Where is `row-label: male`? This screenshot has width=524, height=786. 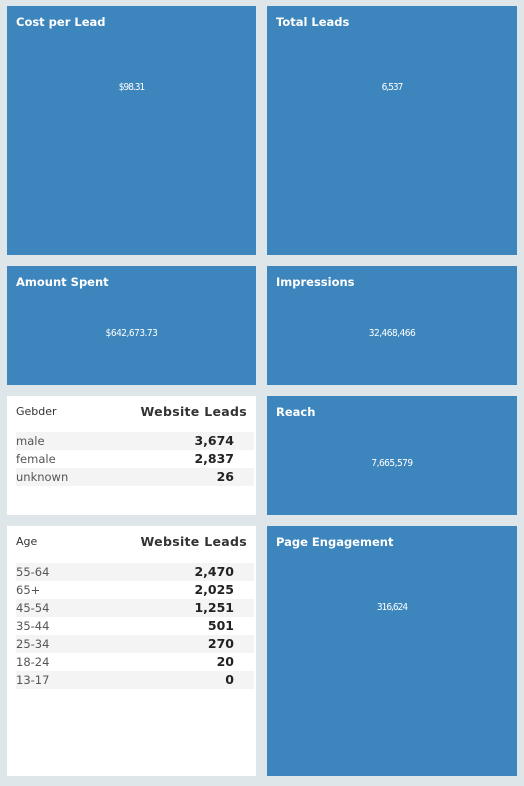
row-label: male is located at coordinates (30, 441).